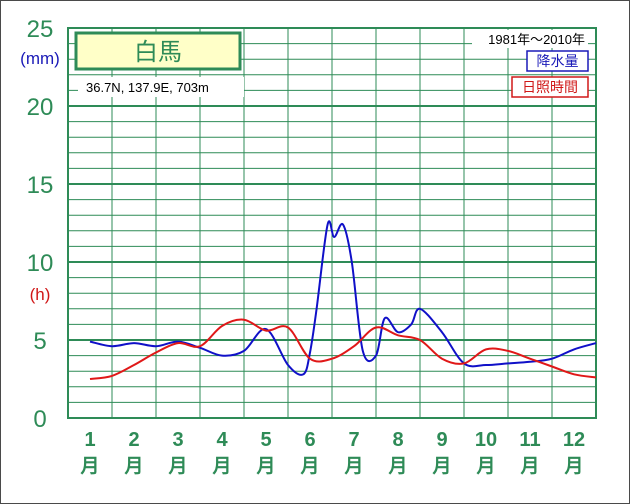  What do you see at coordinates (39, 341) in the screenshot?
I see `y-tick-label: 5` at bounding box center [39, 341].